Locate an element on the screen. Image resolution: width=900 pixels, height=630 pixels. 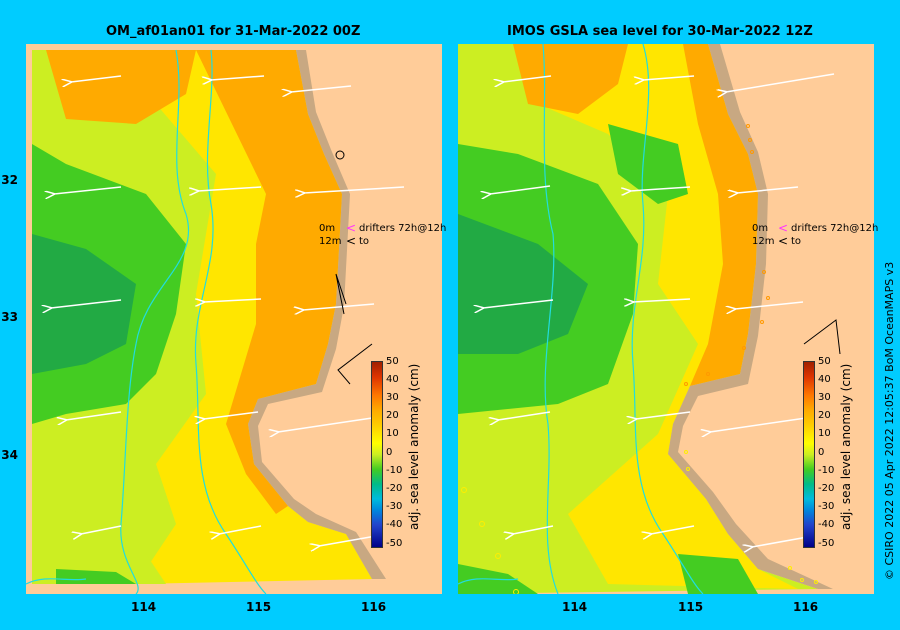
colorbar-label-right: adj. sea level anomaly (cm) is located at coordinates (846, 446).